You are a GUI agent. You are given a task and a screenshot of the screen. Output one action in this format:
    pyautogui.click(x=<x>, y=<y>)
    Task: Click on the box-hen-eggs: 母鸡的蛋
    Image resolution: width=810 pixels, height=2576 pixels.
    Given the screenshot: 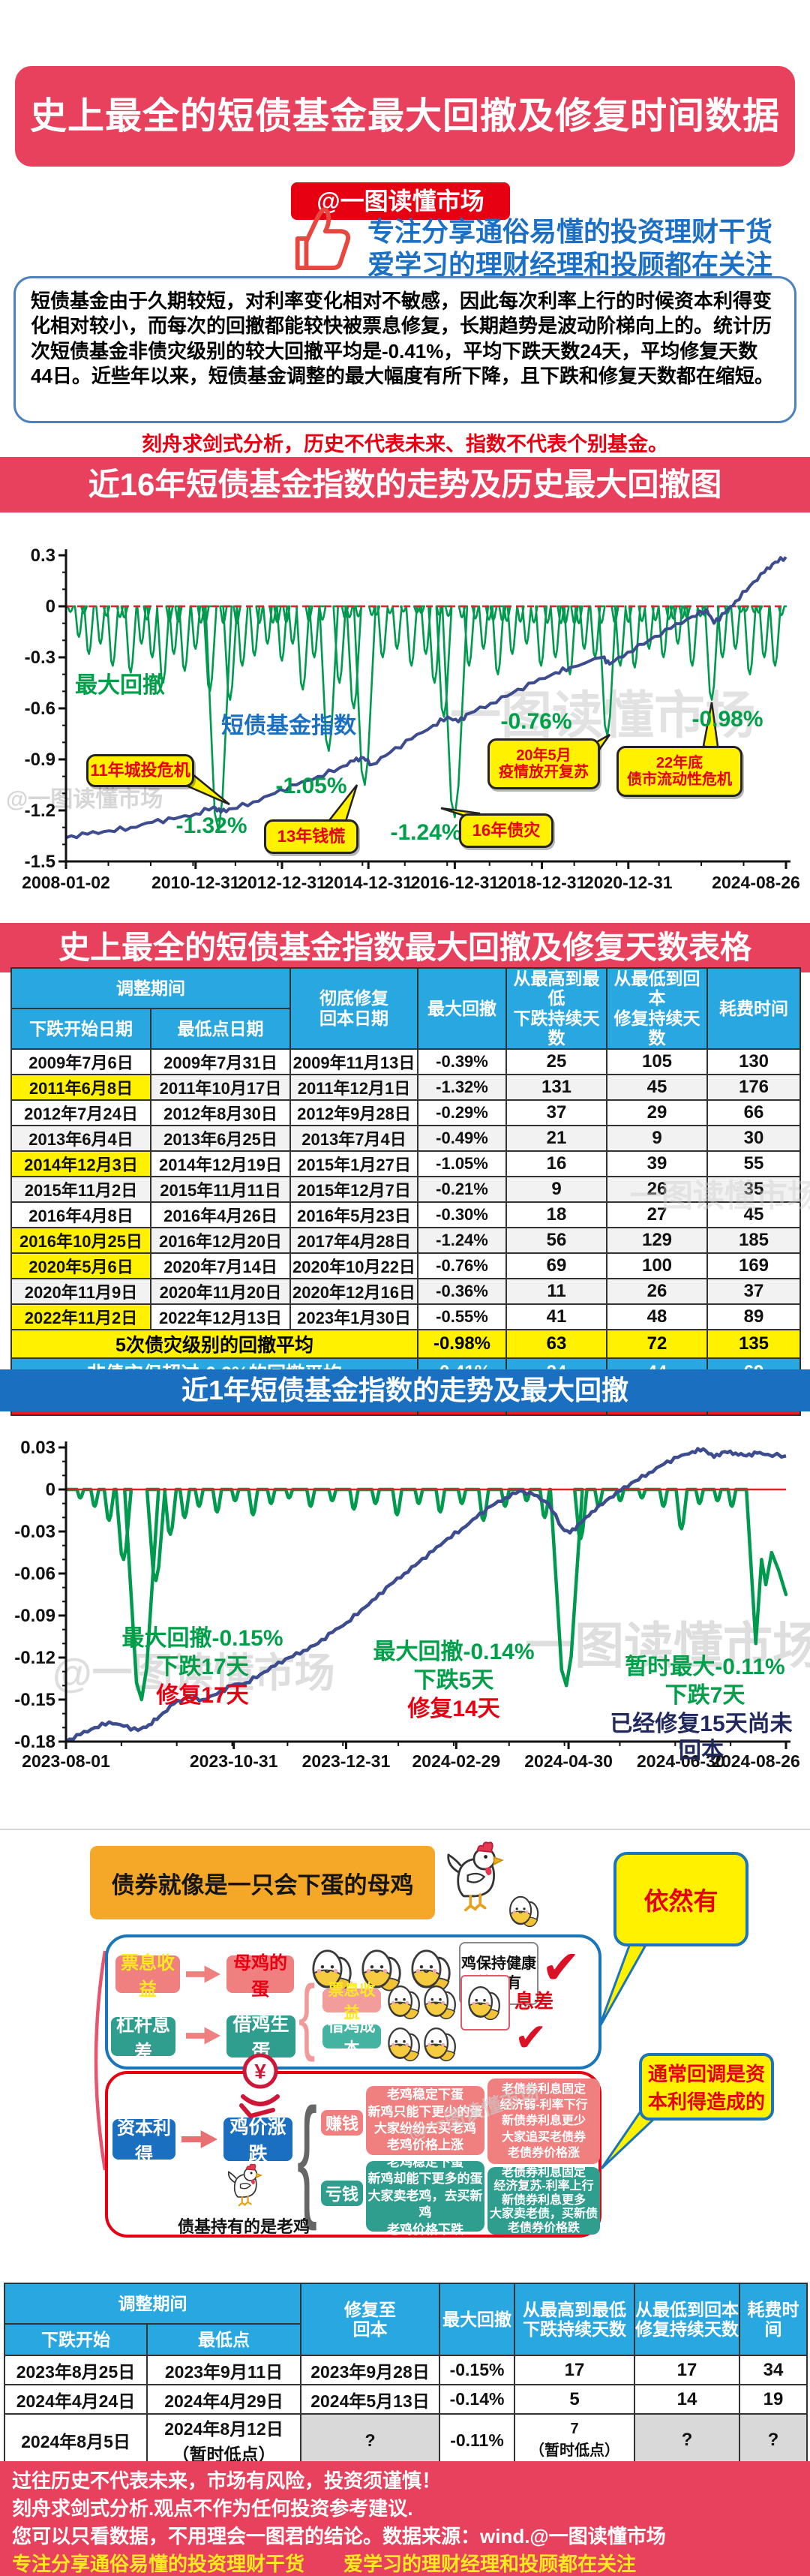 What is the action you would take?
    pyautogui.click(x=260, y=1976)
    